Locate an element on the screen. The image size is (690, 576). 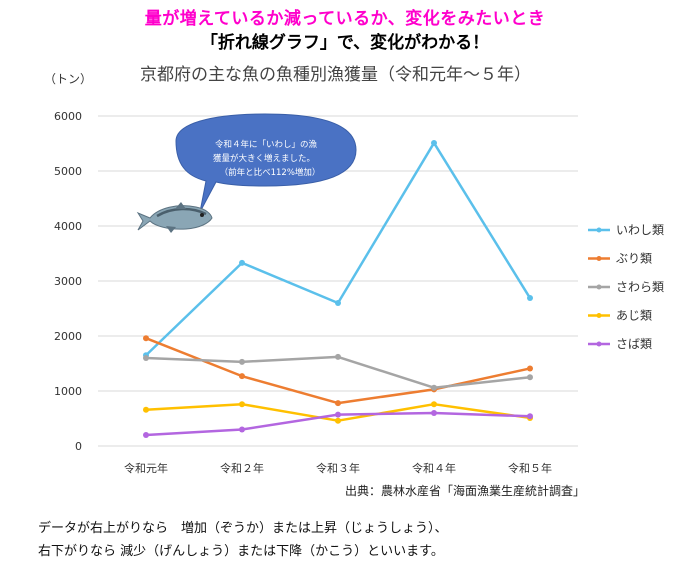
callout-text-line3: （前年と比べ112%増加） is located at coordinates (270, 172).